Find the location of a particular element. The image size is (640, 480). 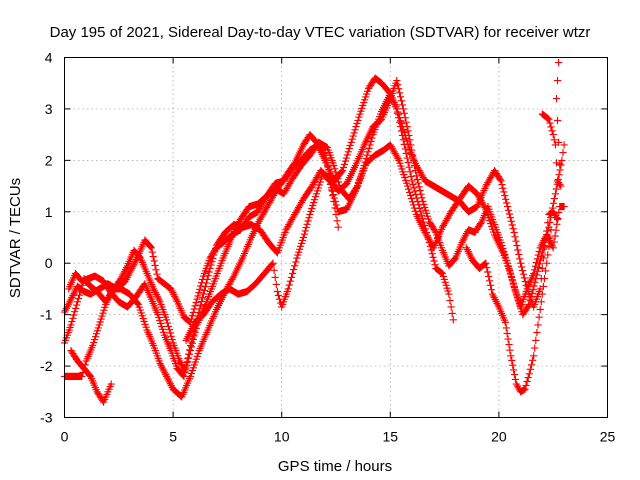

x-tick-label: 0 is located at coordinates (65, 437).